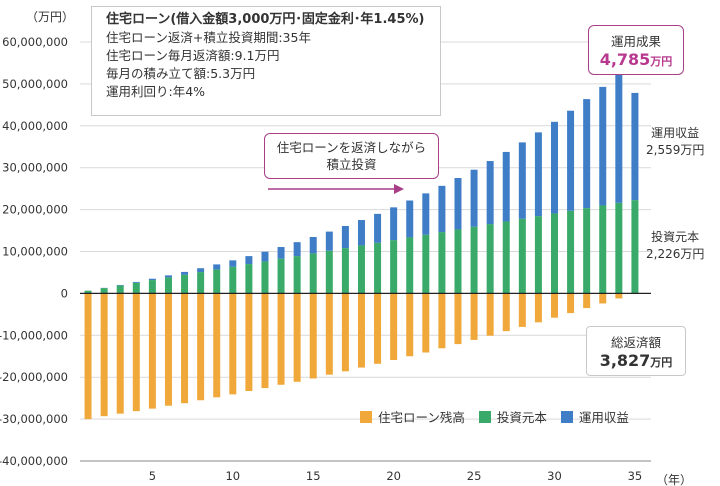  Describe the element at coordinates (393, 476) in the screenshot. I see `x-tick-label: 20` at that location.